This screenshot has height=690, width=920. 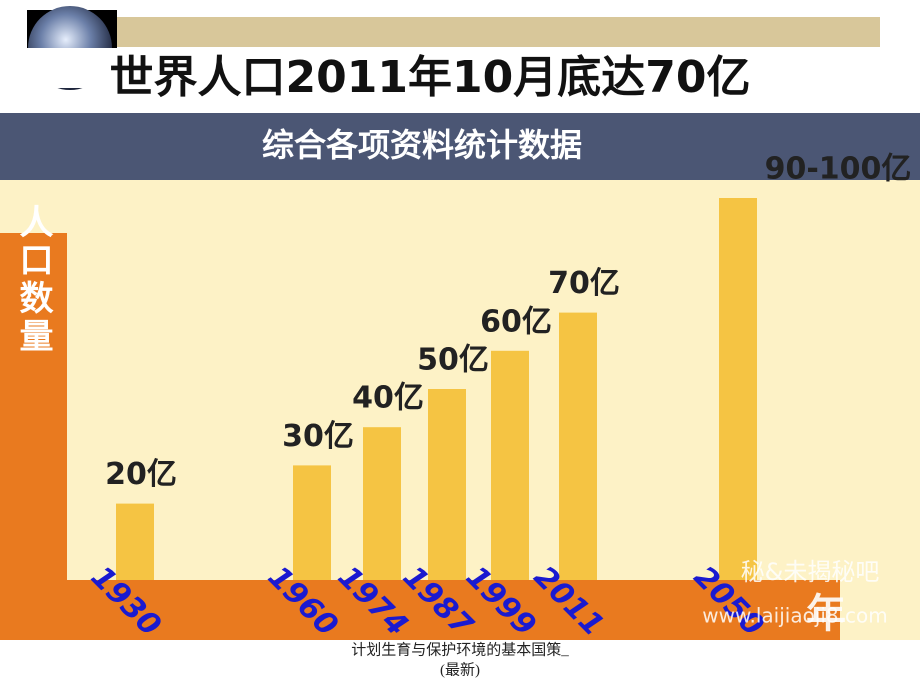 What do you see at coordinates (516, 321) in the screenshot?
I see `value-label: 60亿` at bounding box center [516, 321].